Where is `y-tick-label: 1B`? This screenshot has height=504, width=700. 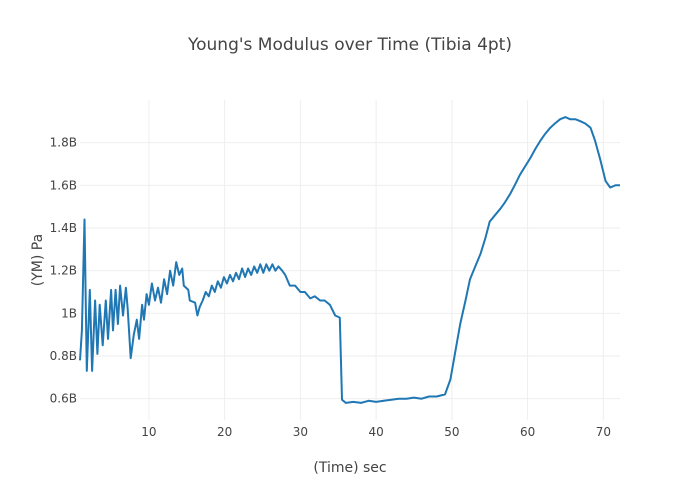 y-tick-label: 1B is located at coordinates (69, 313).